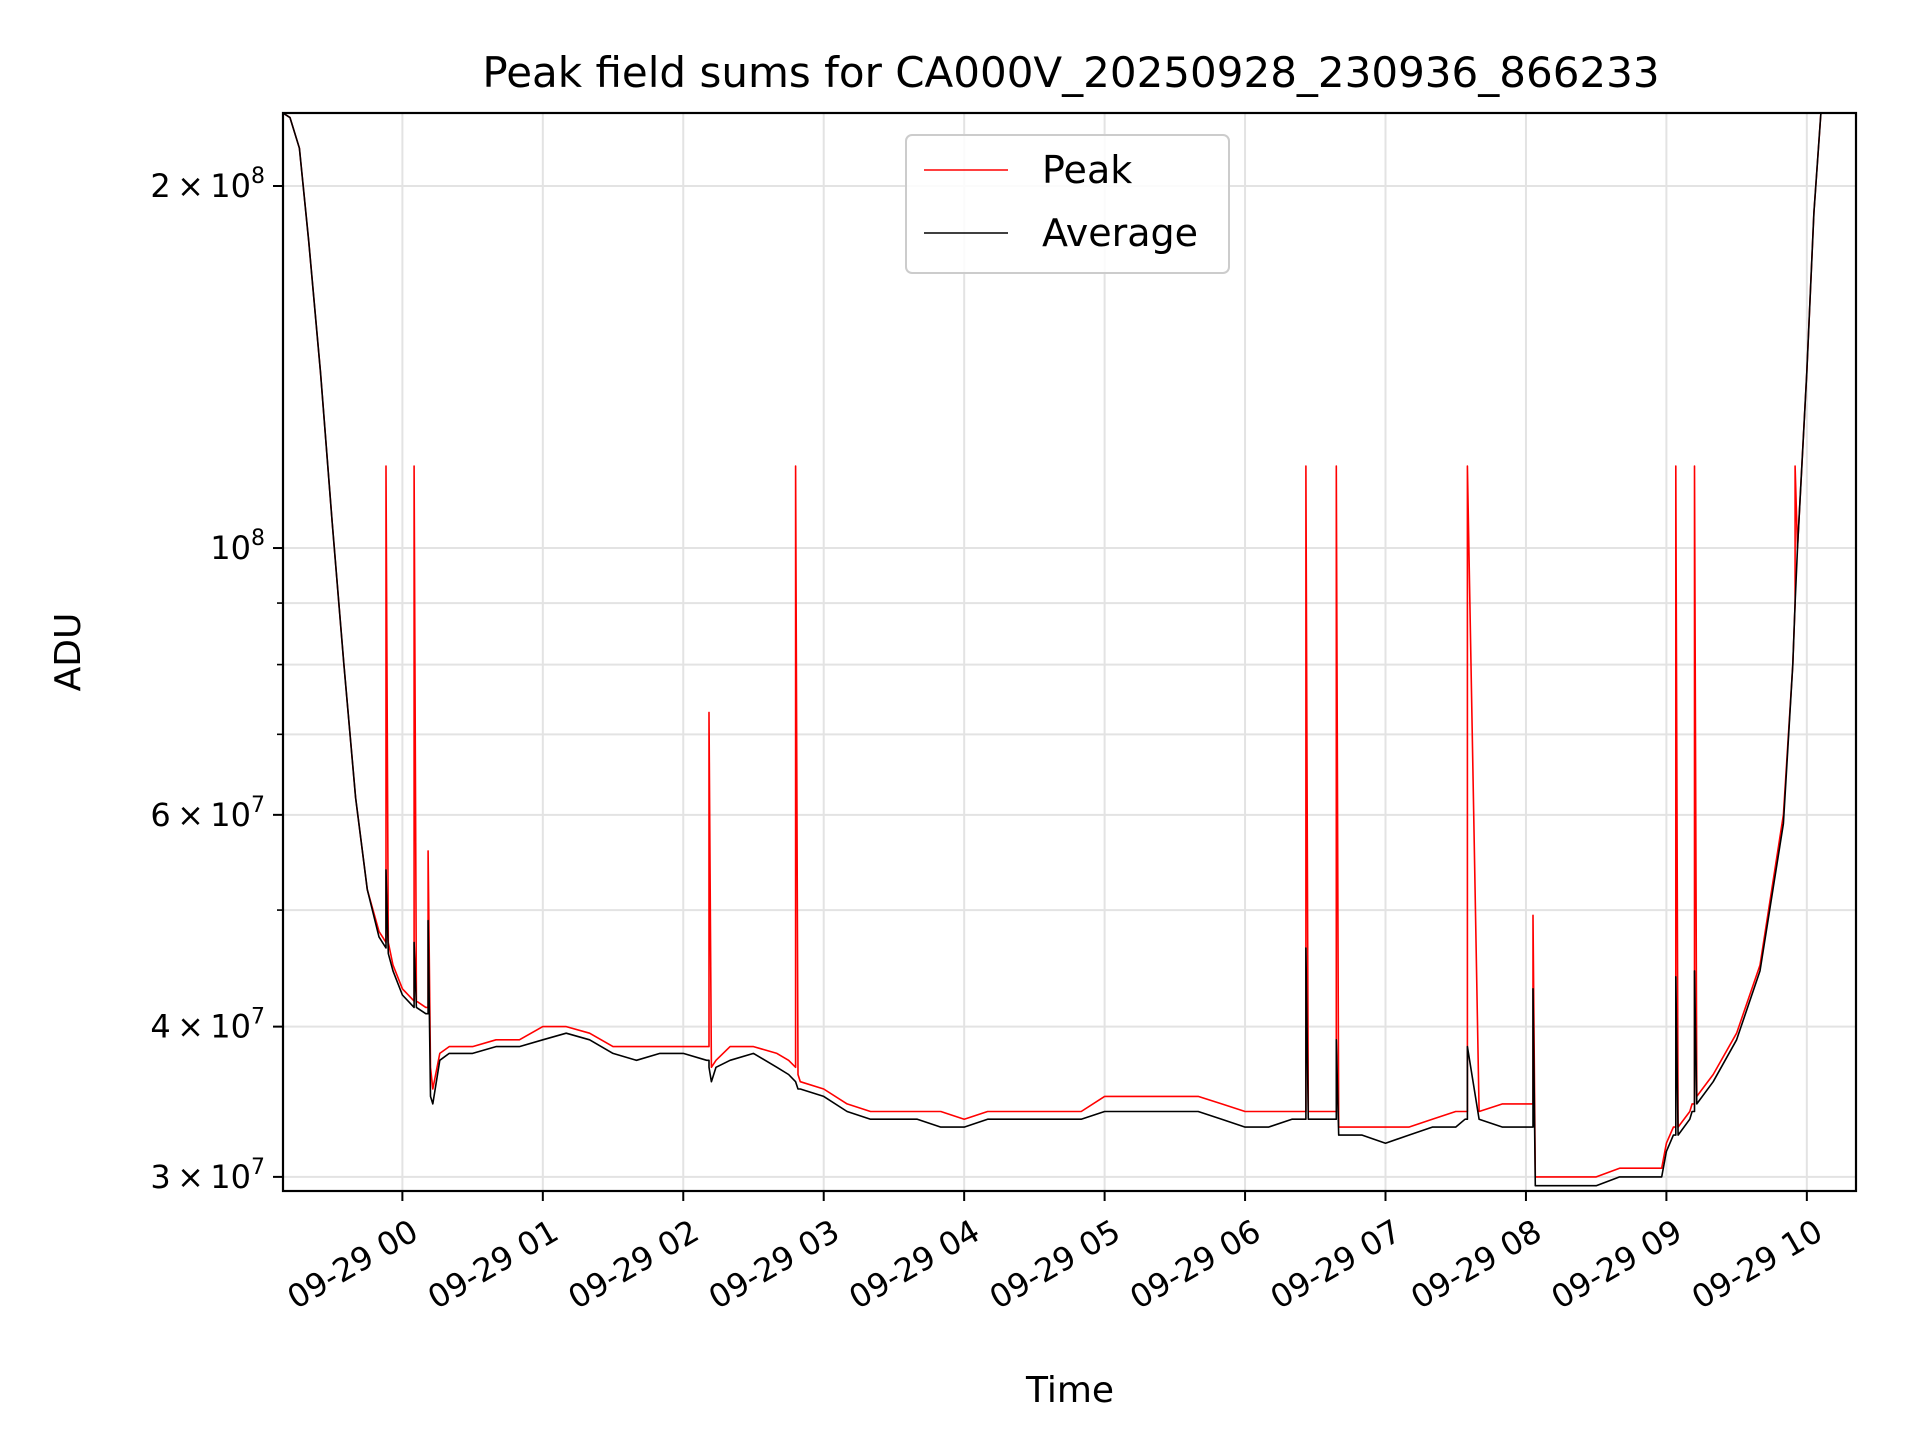  What do you see at coordinates (1120, 233) in the screenshot?
I see `legend-label-average: Average` at bounding box center [1120, 233].